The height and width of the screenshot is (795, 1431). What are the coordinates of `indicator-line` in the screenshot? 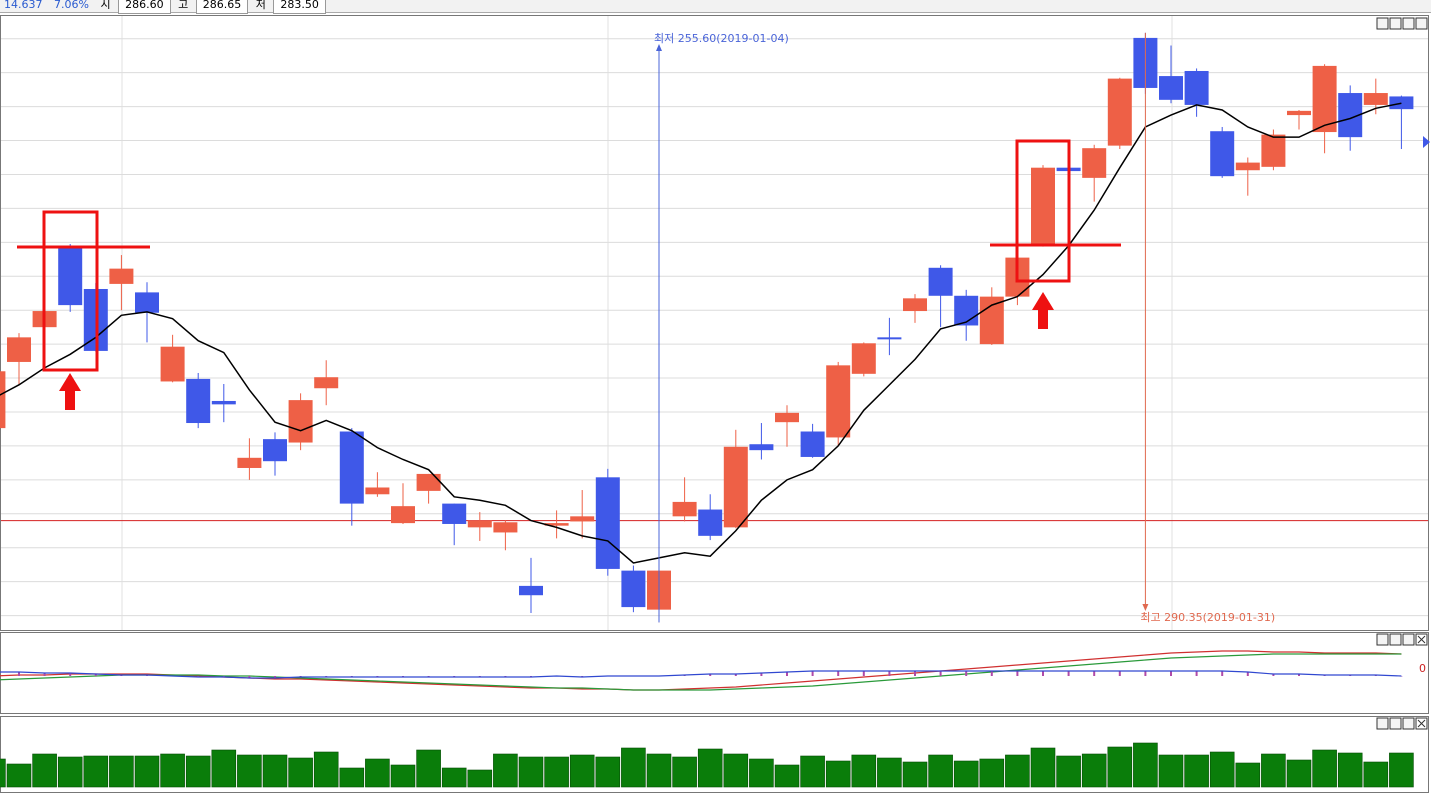 It's located at (701, 674).